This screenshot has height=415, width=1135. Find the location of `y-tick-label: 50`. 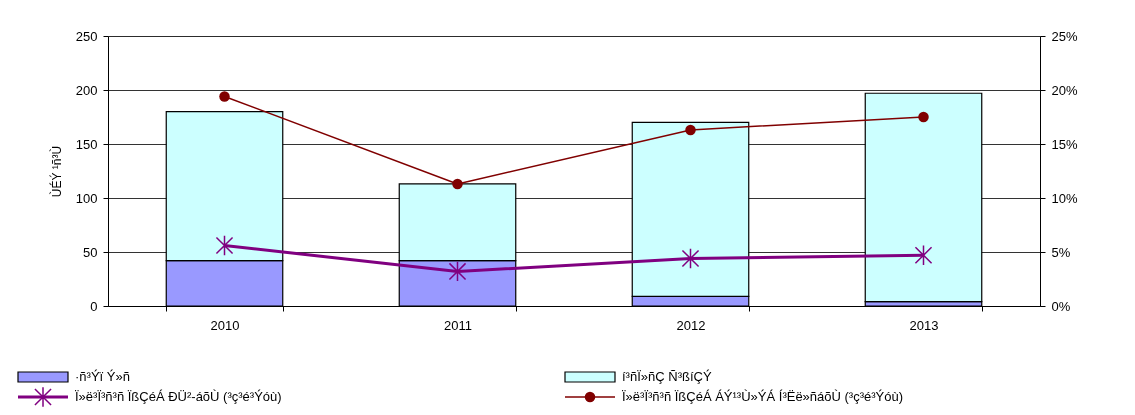

y-tick-label: 50 is located at coordinates (90, 252).